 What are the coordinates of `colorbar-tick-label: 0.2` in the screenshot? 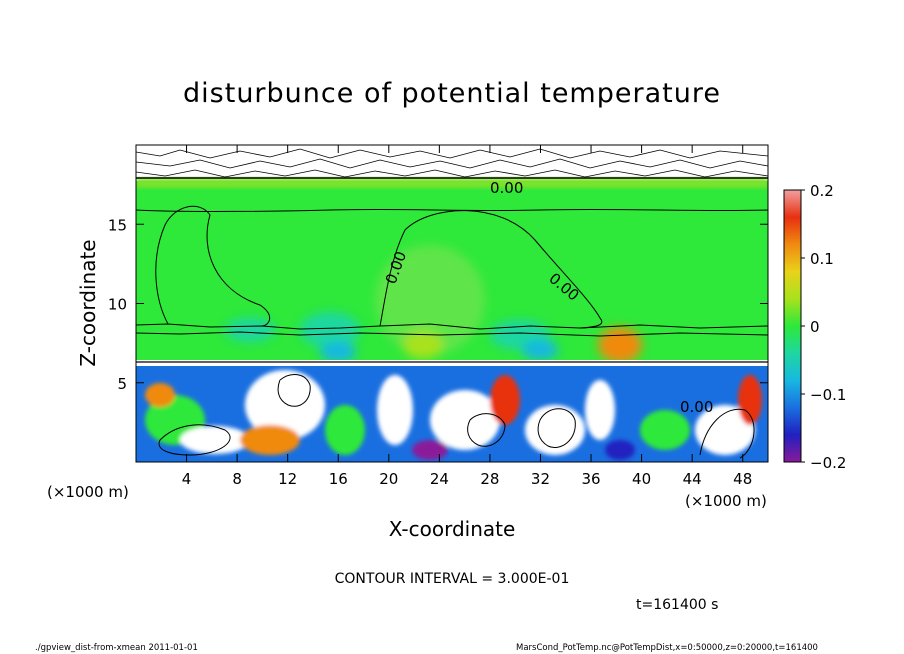 It's located at (822, 191).